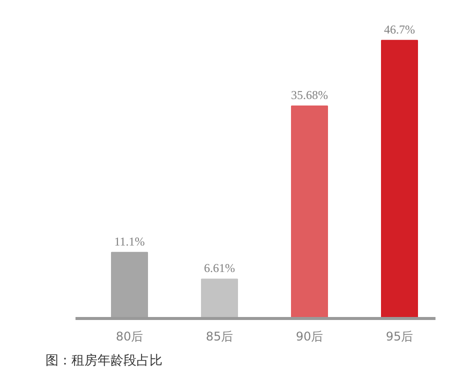 This screenshot has height=378, width=461. Describe the element at coordinates (104, 360) in the screenshot. I see `text: 图：租房年龄段占比` at that location.